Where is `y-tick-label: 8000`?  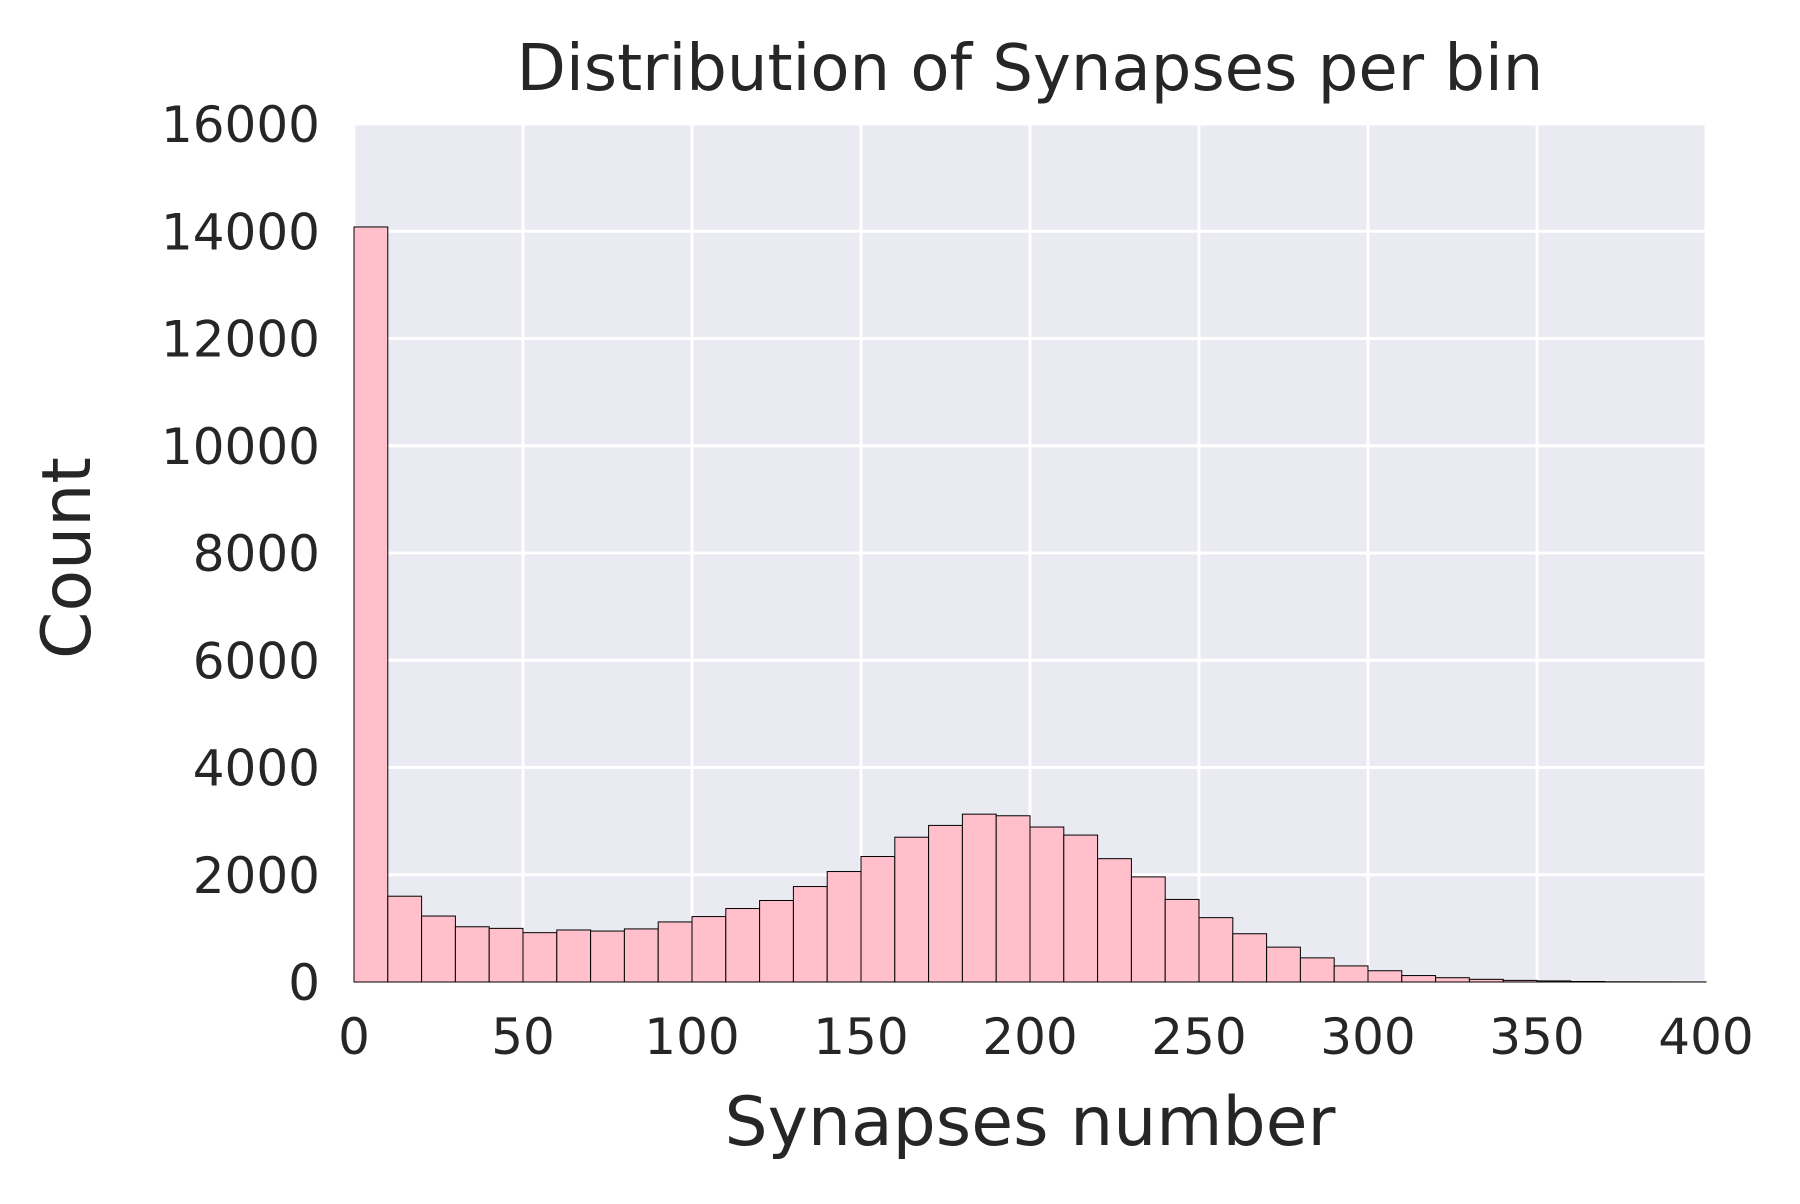
y-tick-label: 8000 is located at coordinates (256, 554).